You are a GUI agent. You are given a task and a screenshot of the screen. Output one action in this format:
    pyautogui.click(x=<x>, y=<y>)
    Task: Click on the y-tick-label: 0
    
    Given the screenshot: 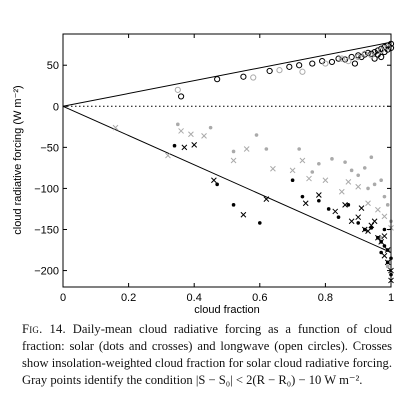 What is the action you would take?
    pyautogui.click(x=56, y=107)
    